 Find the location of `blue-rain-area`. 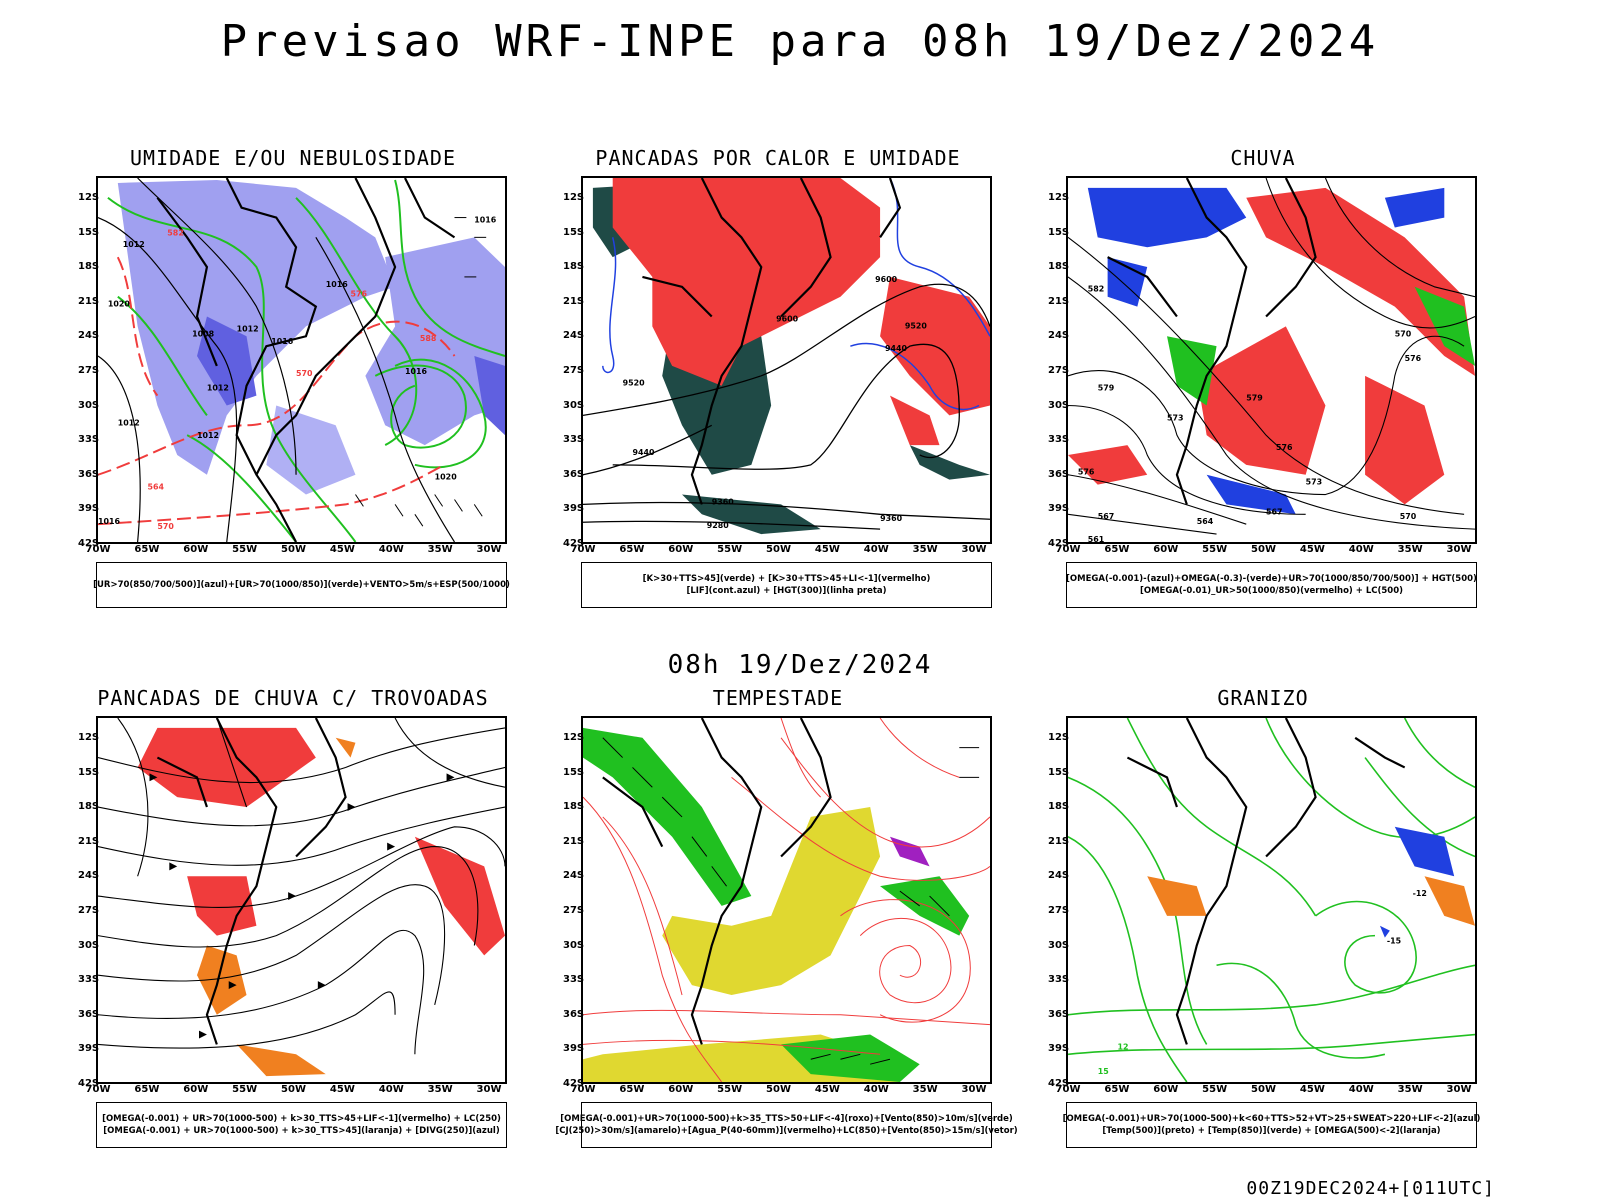

blue-rain-area is located at coordinates (1251, 494).